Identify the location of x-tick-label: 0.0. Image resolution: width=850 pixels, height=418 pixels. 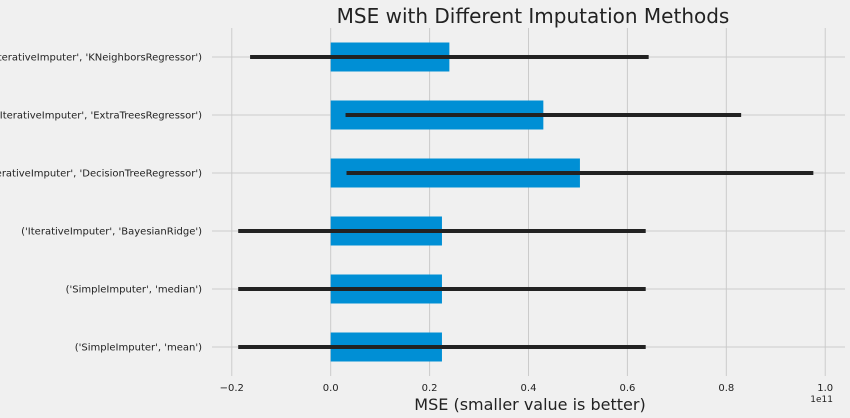
(331, 388).